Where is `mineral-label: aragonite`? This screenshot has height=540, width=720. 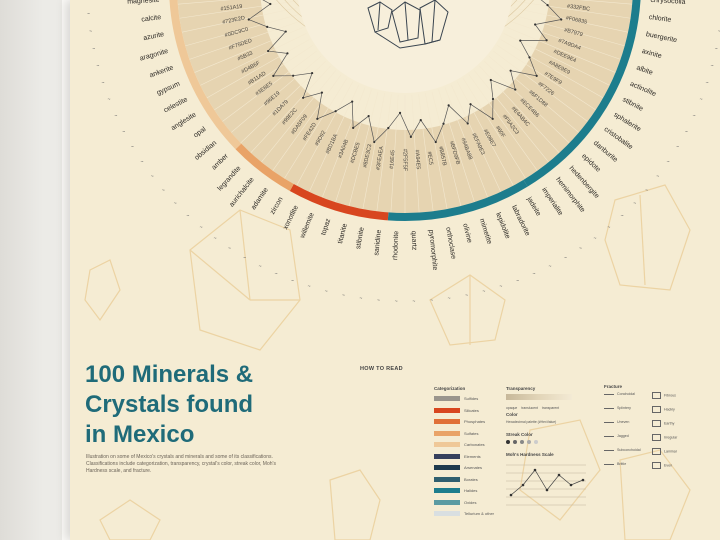 mineral-label: aragonite is located at coordinates (154, 55).